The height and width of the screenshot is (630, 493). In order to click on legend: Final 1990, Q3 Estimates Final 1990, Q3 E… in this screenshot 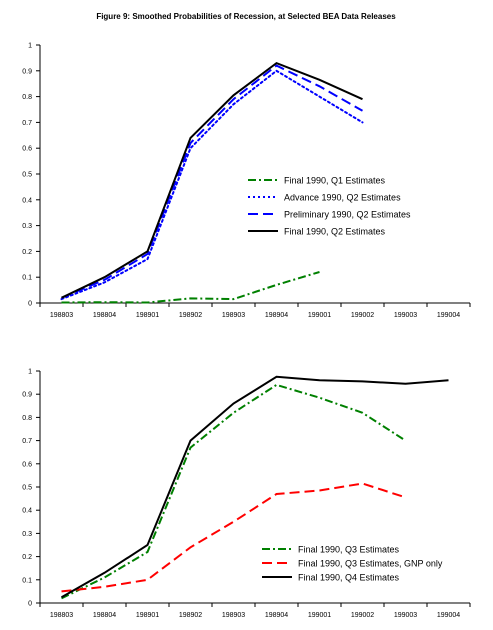, I will do `click(352, 564)`.